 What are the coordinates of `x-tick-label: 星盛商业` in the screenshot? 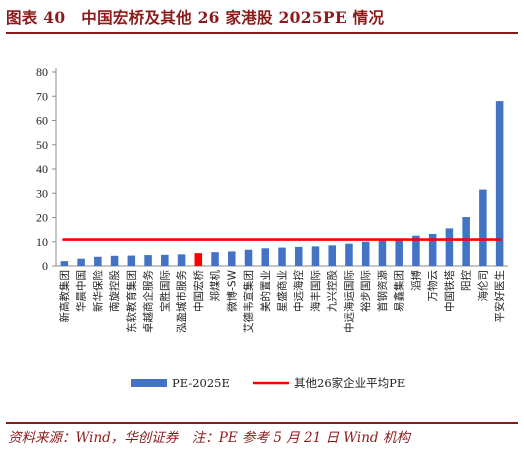 It's located at (282, 291).